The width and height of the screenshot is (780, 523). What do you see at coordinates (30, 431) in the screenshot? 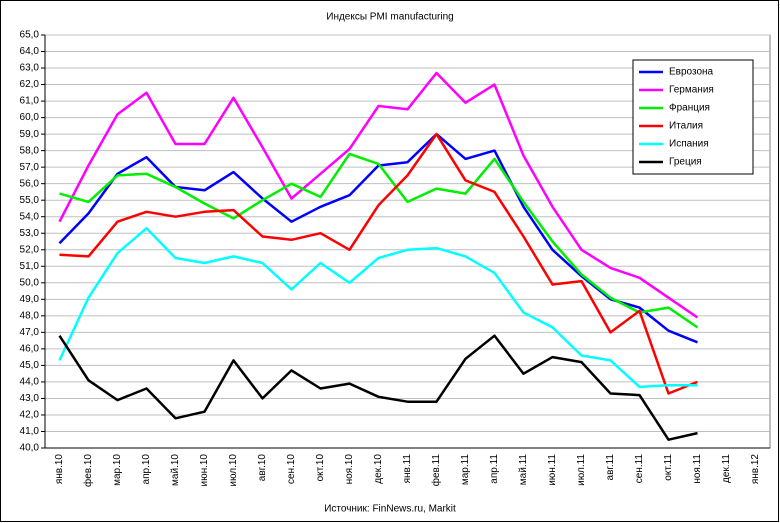
I see `y-tick-label: 41,0` at bounding box center [30, 431].